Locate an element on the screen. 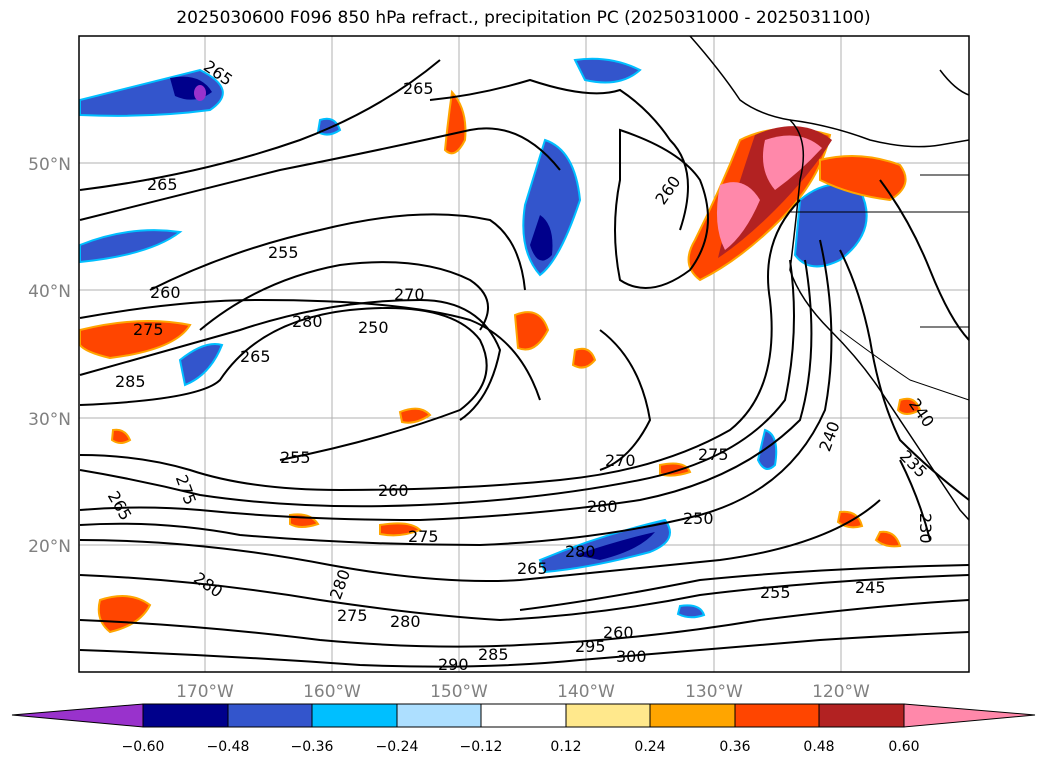 This screenshot has height=765, width=1047. lat-label: 30°N is located at coordinates (49, 420).